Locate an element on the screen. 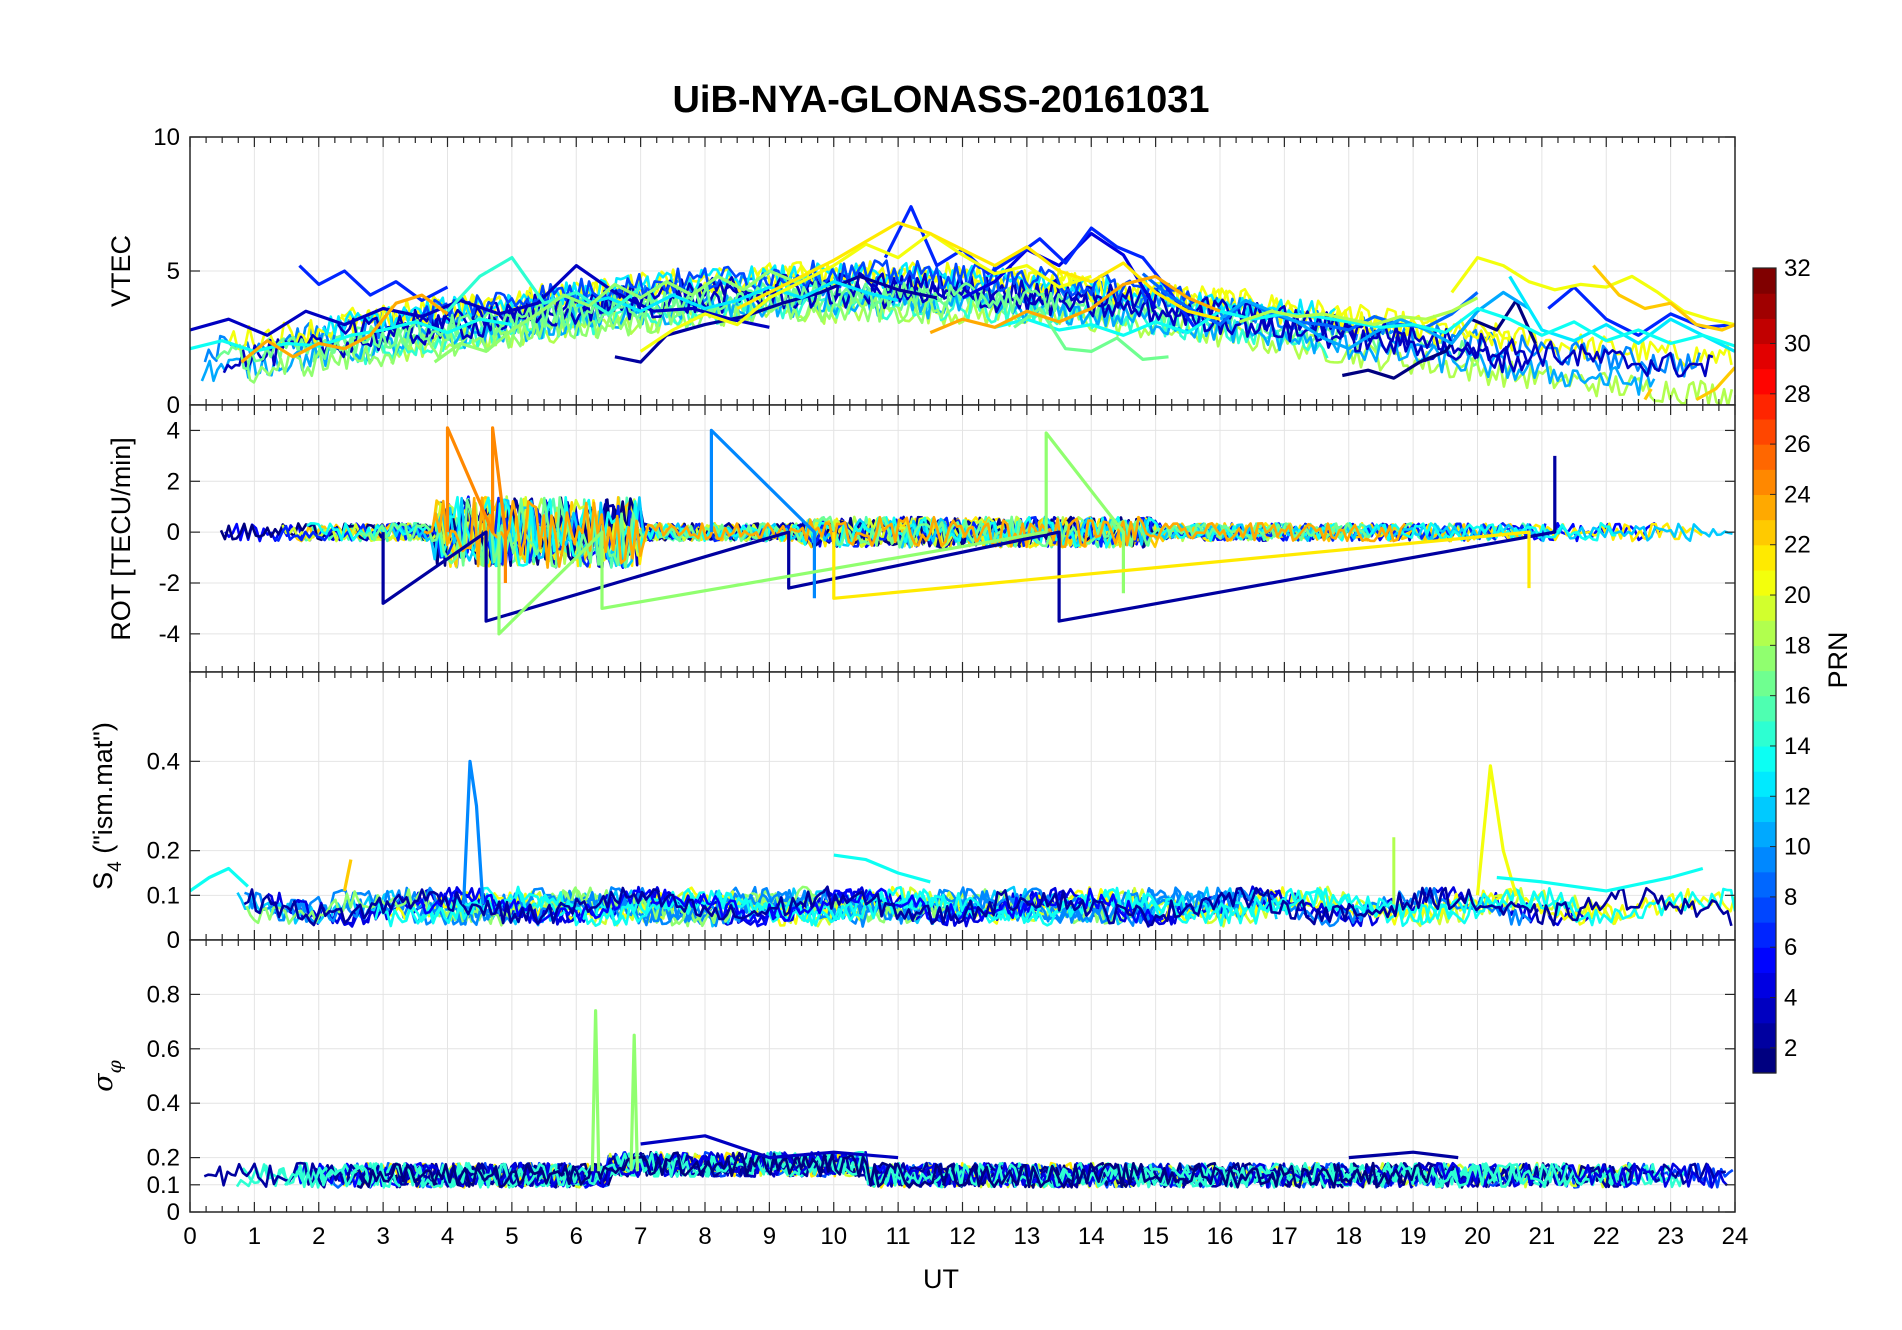 The width and height of the screenshot is (1902, 1330). y-tick-label: -2 is located at coordinates (169, 583).